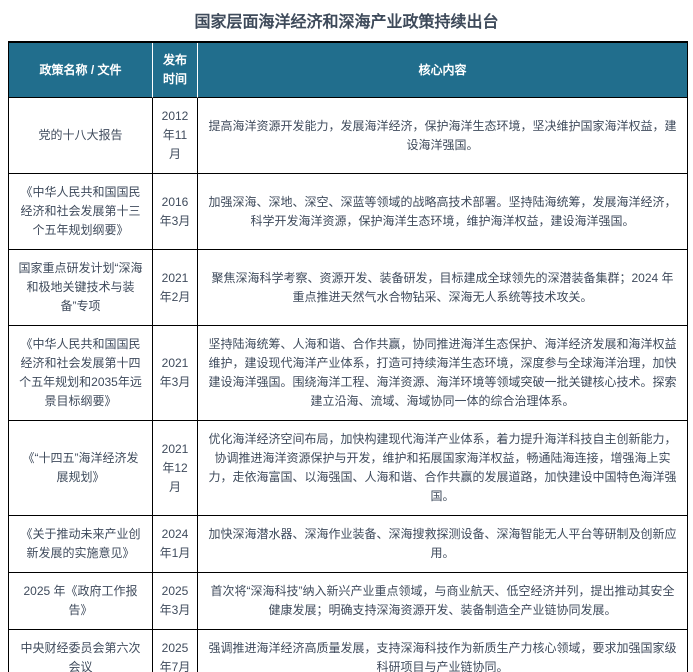 This screenshot has width=693, height=672. I want to click on publish-date-cell: 2016年3月, so click(175, 212).